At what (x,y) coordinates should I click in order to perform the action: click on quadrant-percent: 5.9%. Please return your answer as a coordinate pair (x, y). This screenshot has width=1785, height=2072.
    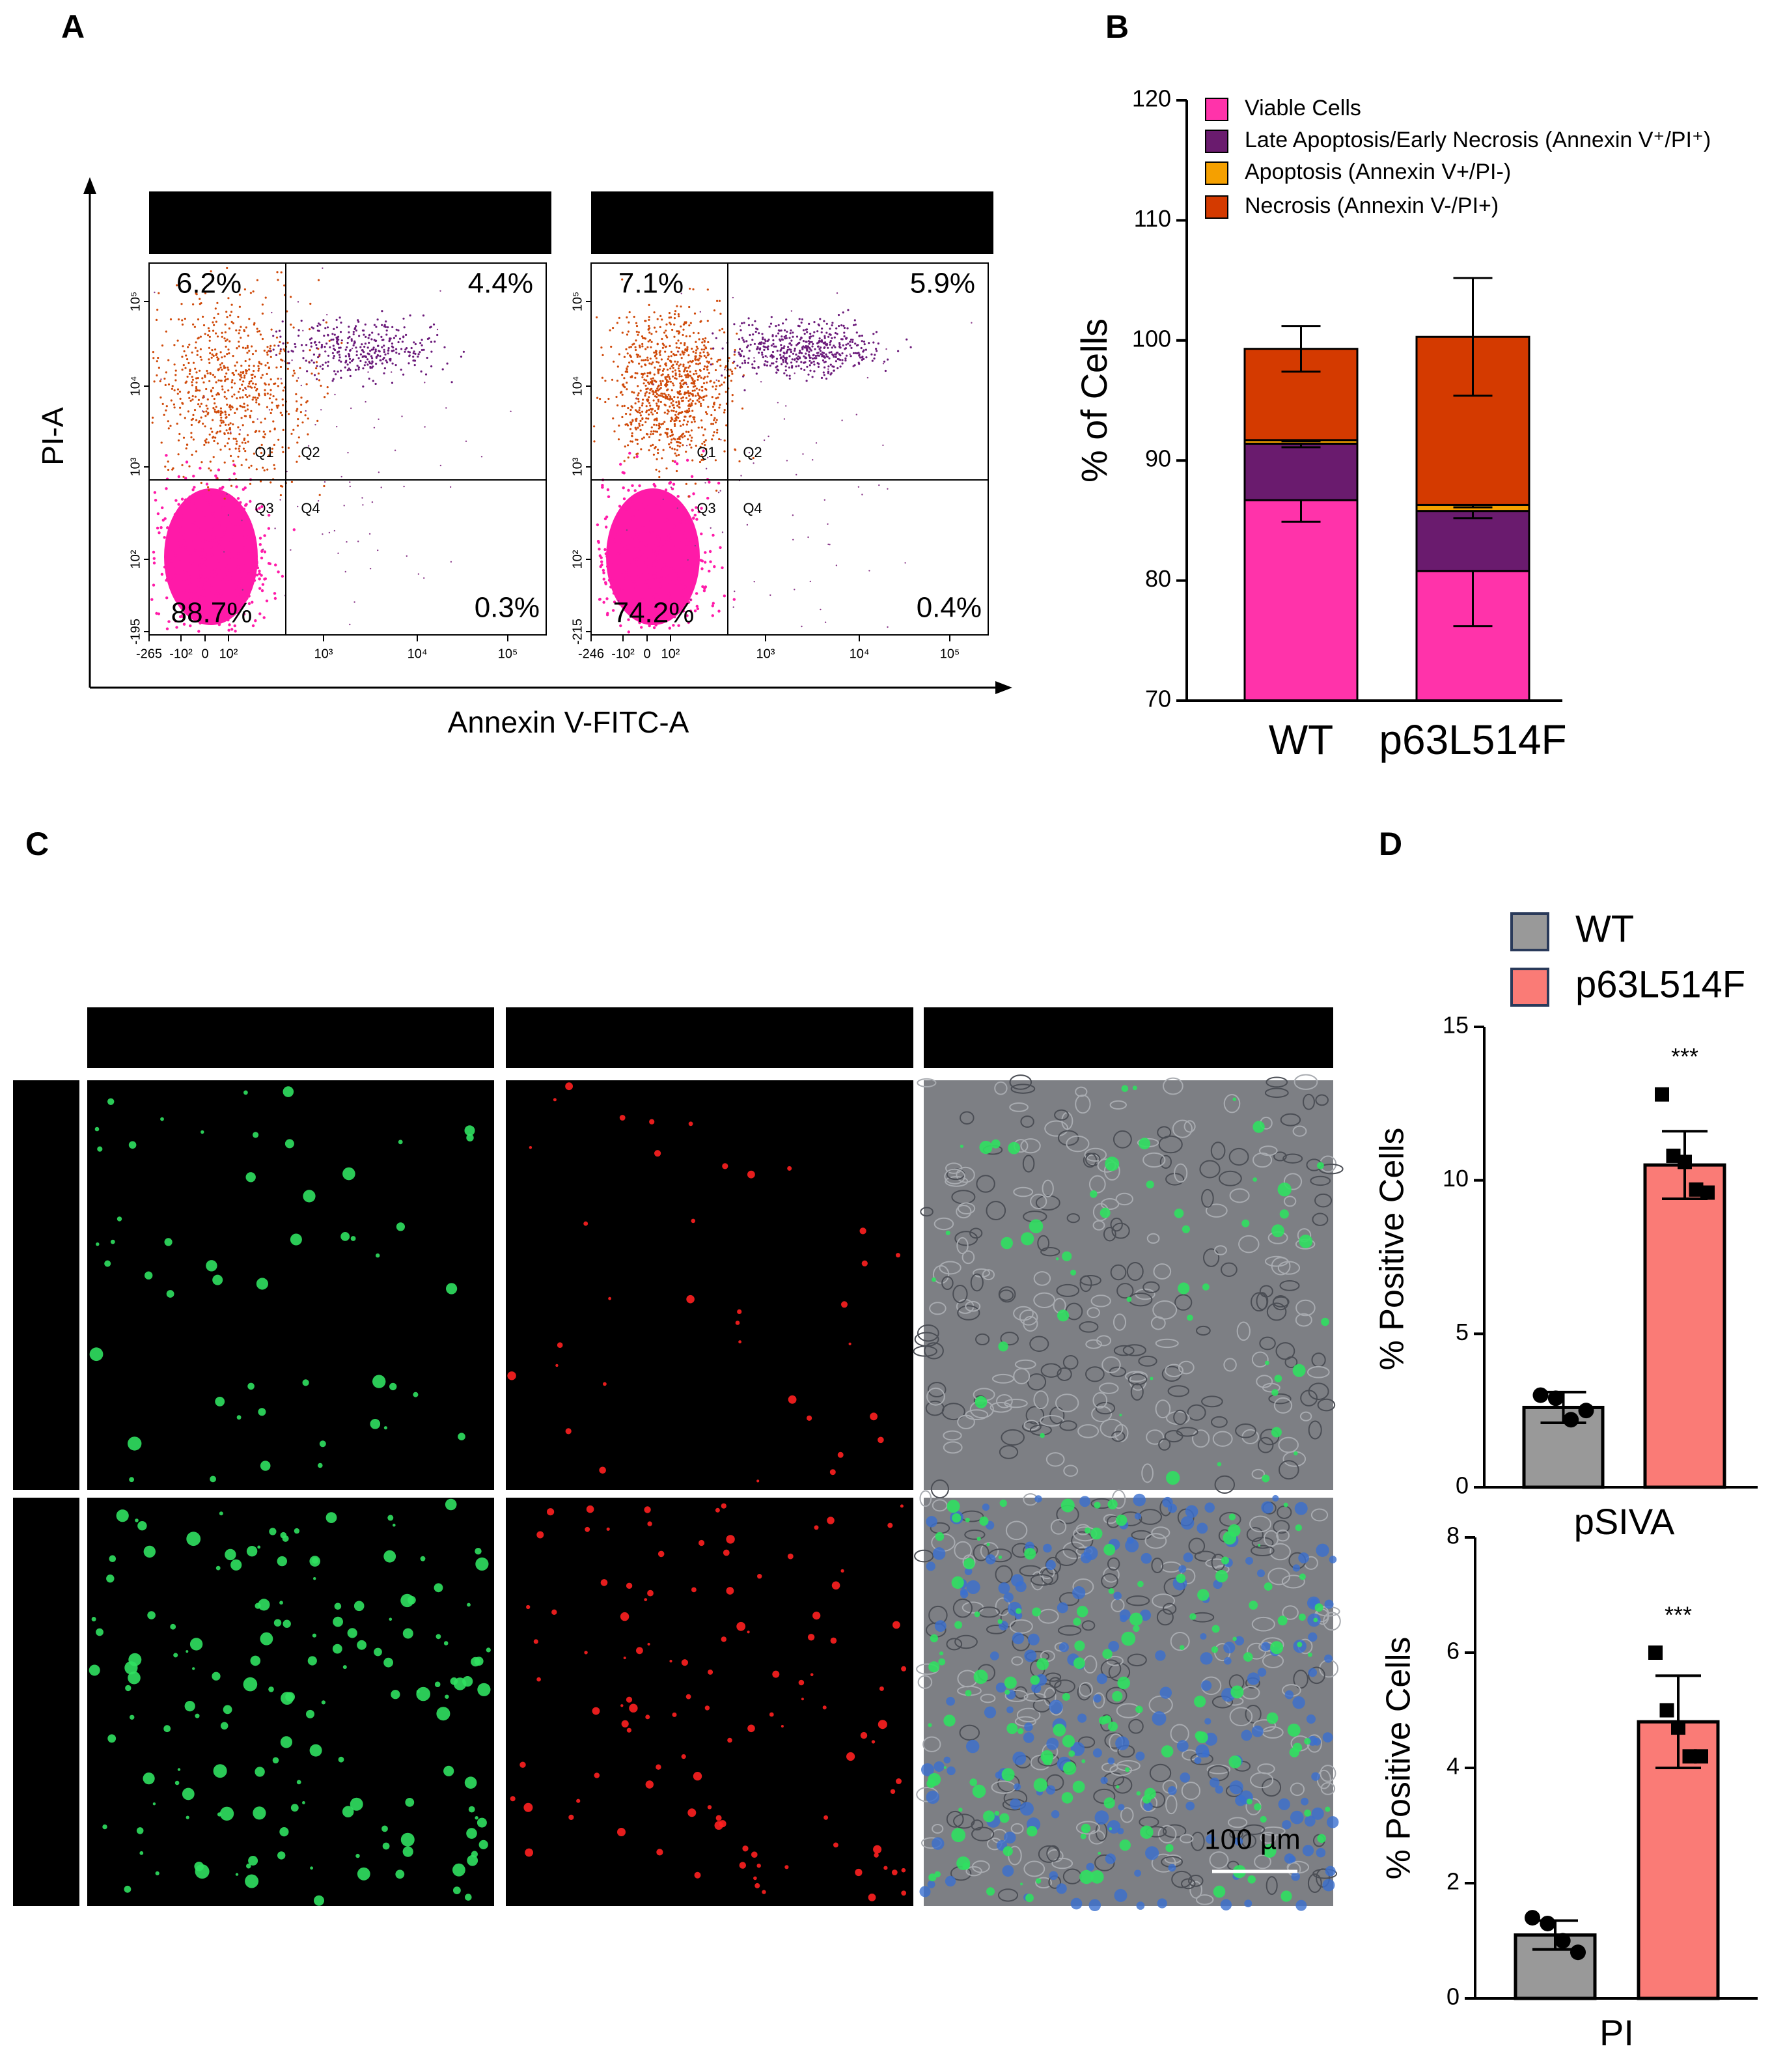
    Looking at the image, I should click on (943, 284).